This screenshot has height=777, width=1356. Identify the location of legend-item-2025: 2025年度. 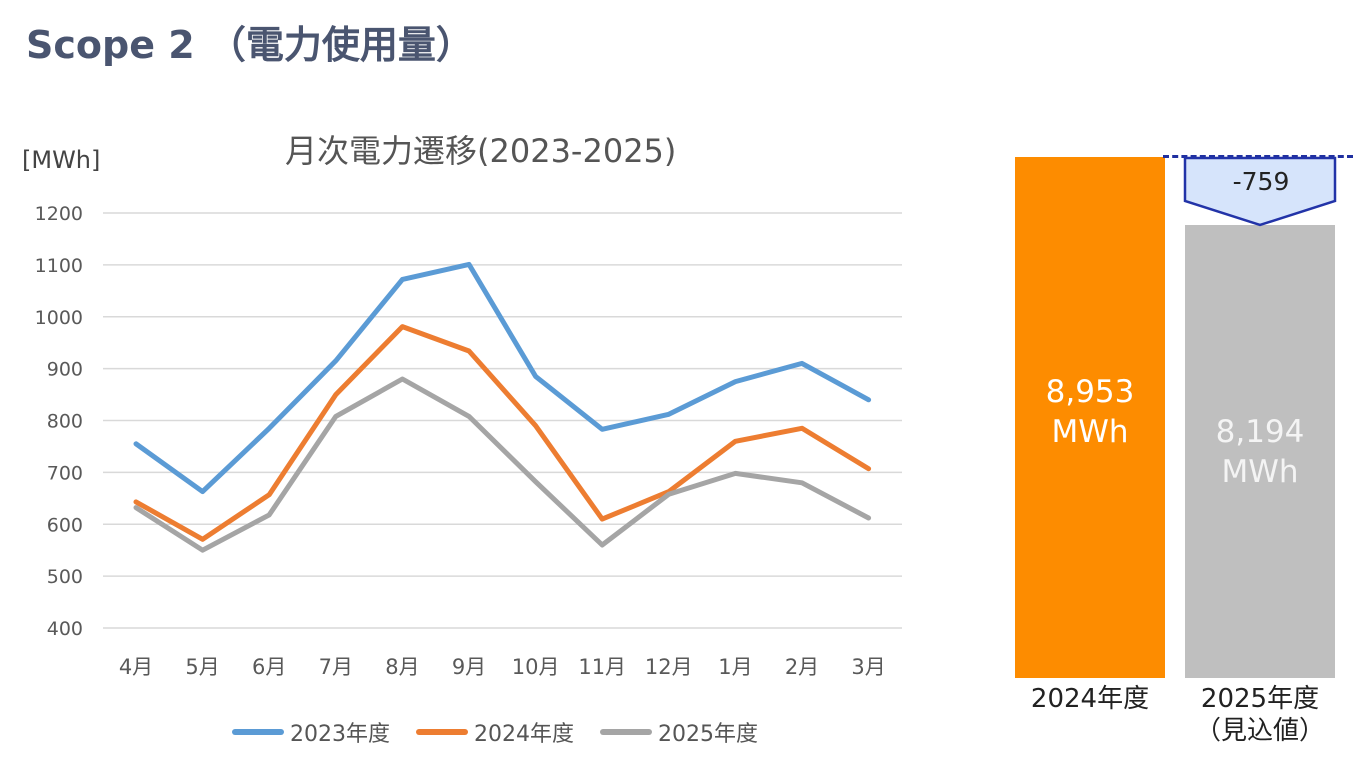
(679, 732).